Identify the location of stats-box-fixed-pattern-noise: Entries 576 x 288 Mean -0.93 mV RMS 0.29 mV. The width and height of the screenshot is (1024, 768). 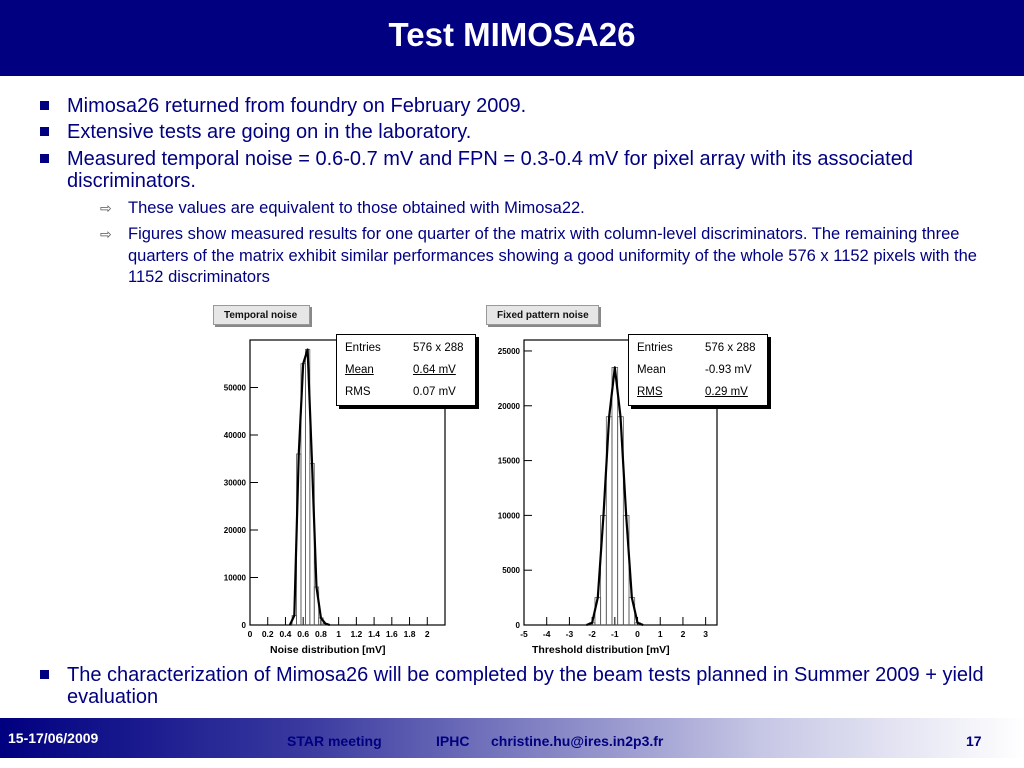
(698, 370).